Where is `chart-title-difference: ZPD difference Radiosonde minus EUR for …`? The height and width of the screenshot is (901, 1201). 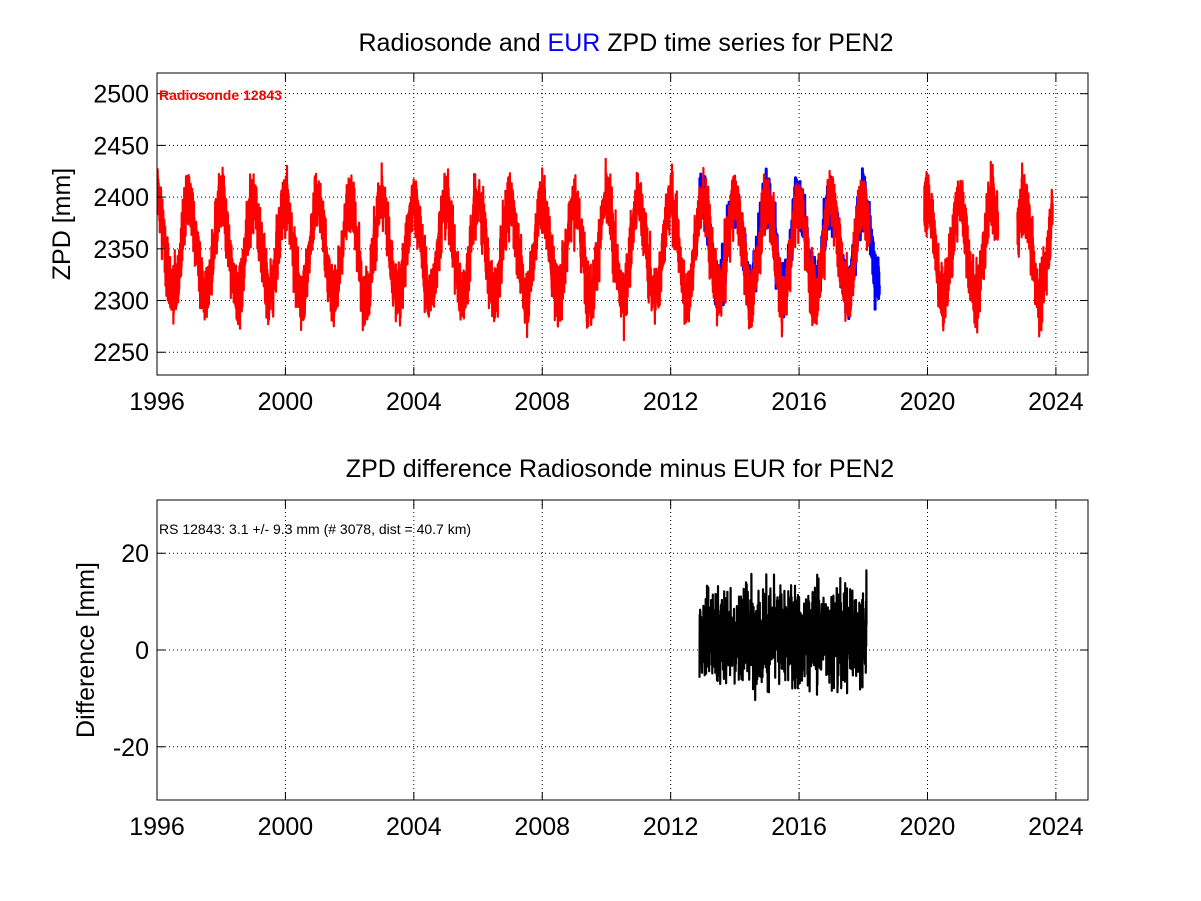 chart-title-difference: ZPD difference Radiosonde minus EUR for … is located at coordinates (620, 469).